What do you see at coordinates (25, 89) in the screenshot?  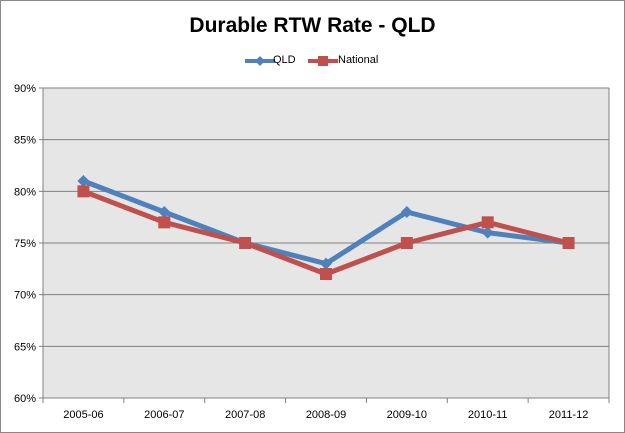 I see `y-tick-label: 90%` at bounding box center [25, 89].